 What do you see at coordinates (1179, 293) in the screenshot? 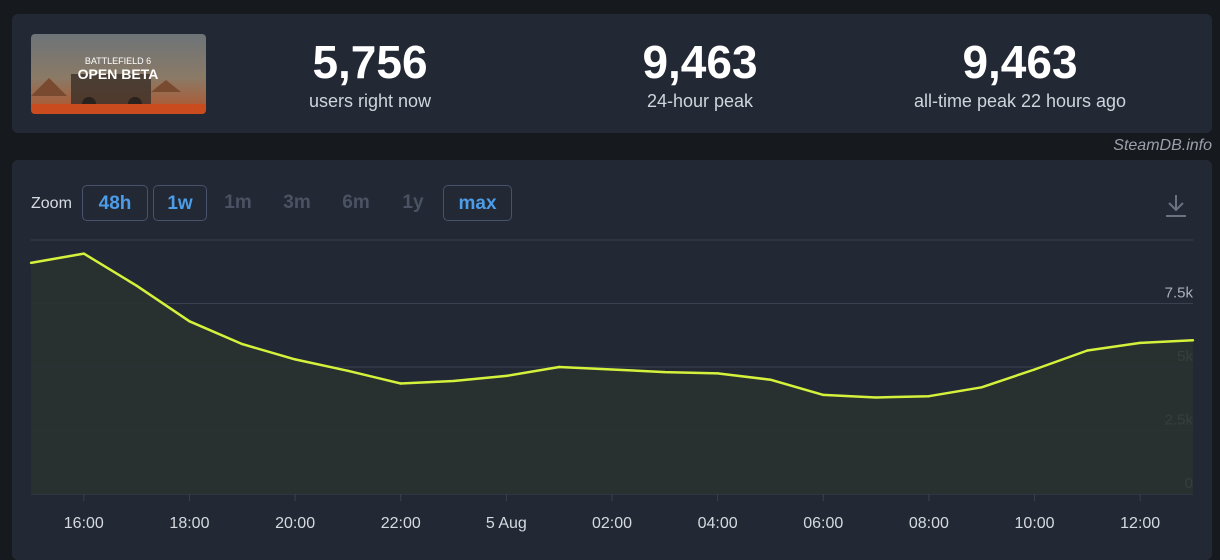
I see `y-tick-label: 7.5k` at bounding box center [1179, 293].